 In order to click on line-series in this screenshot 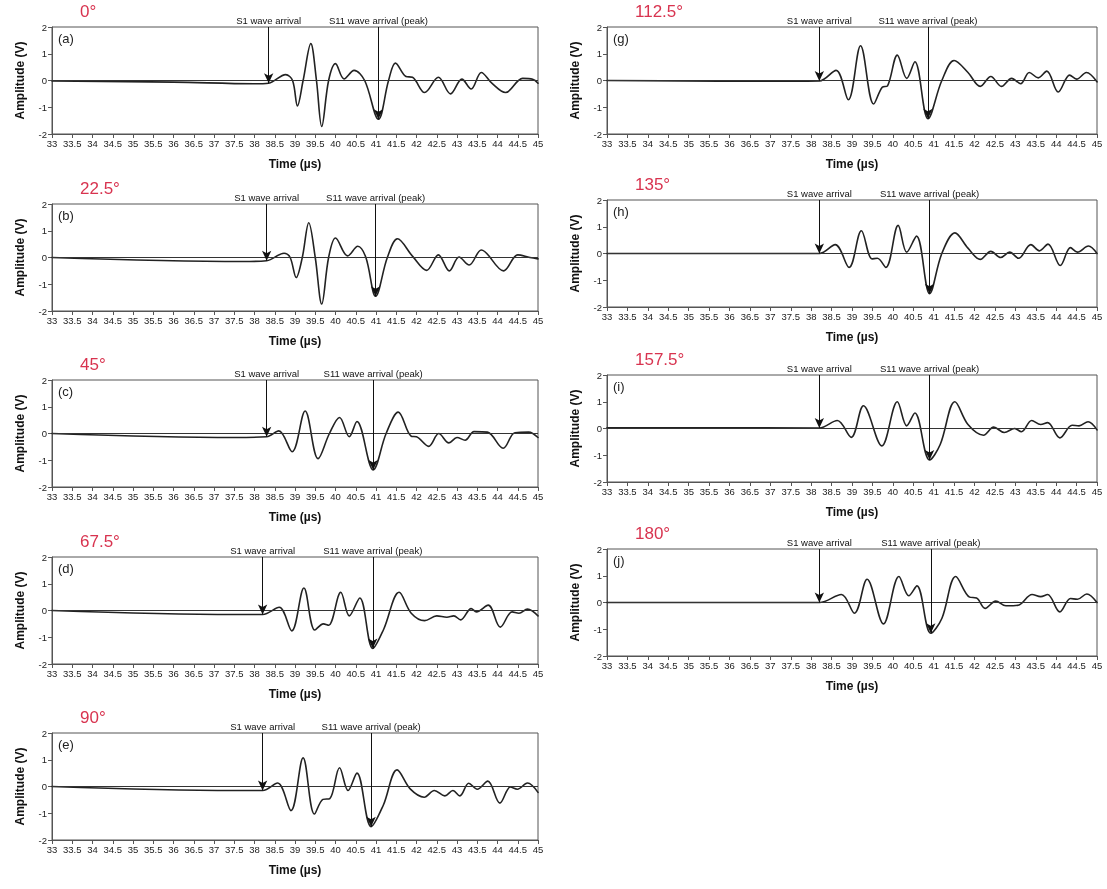, I will do `click(295, 440)`.